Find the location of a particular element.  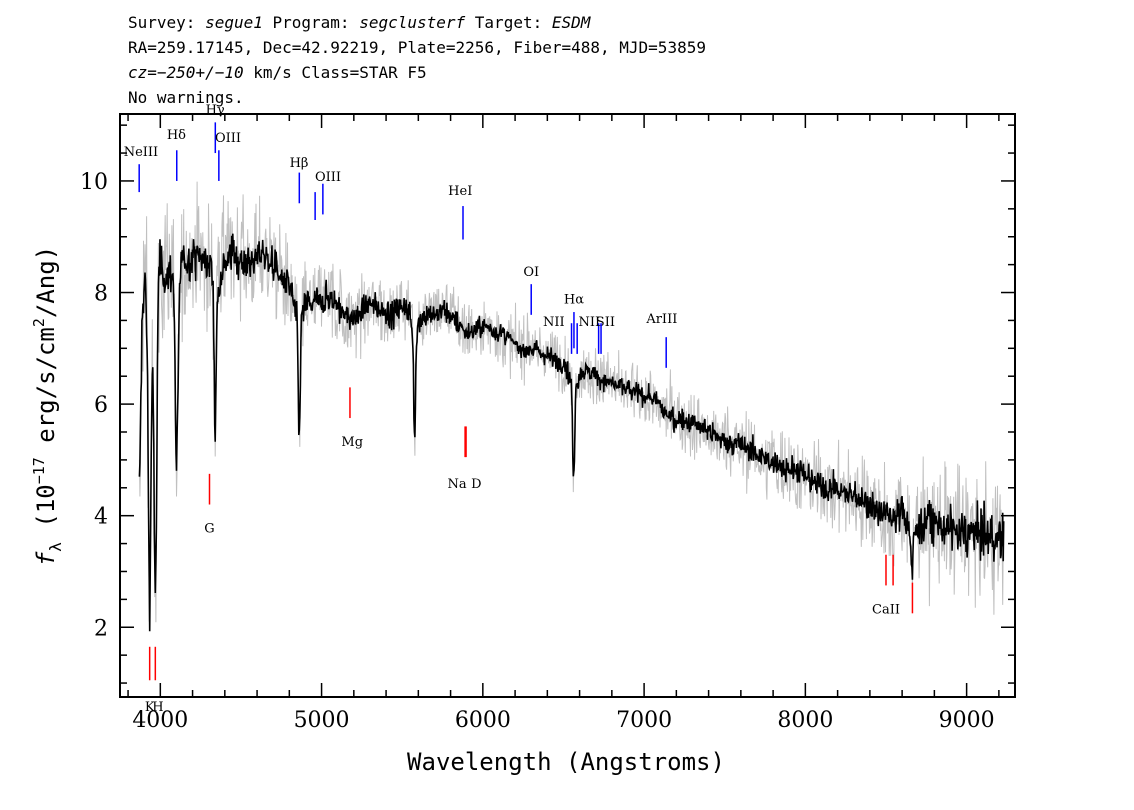

absorption-line-label: G is located at coordinates (209, 528).